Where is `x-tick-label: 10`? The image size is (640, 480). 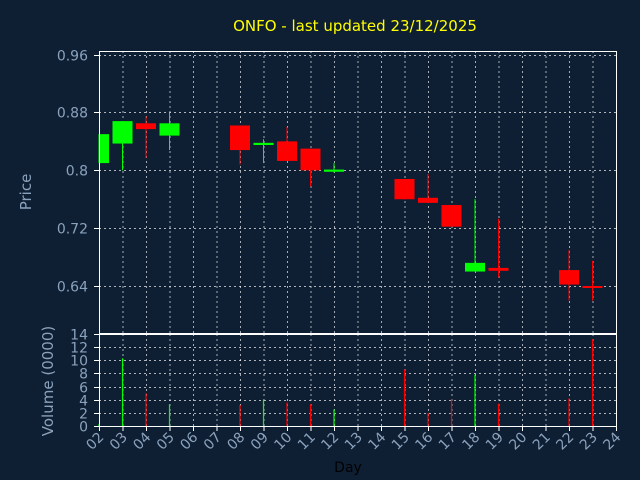 x-tick-label: 10 is located at coordinates (283, 442).